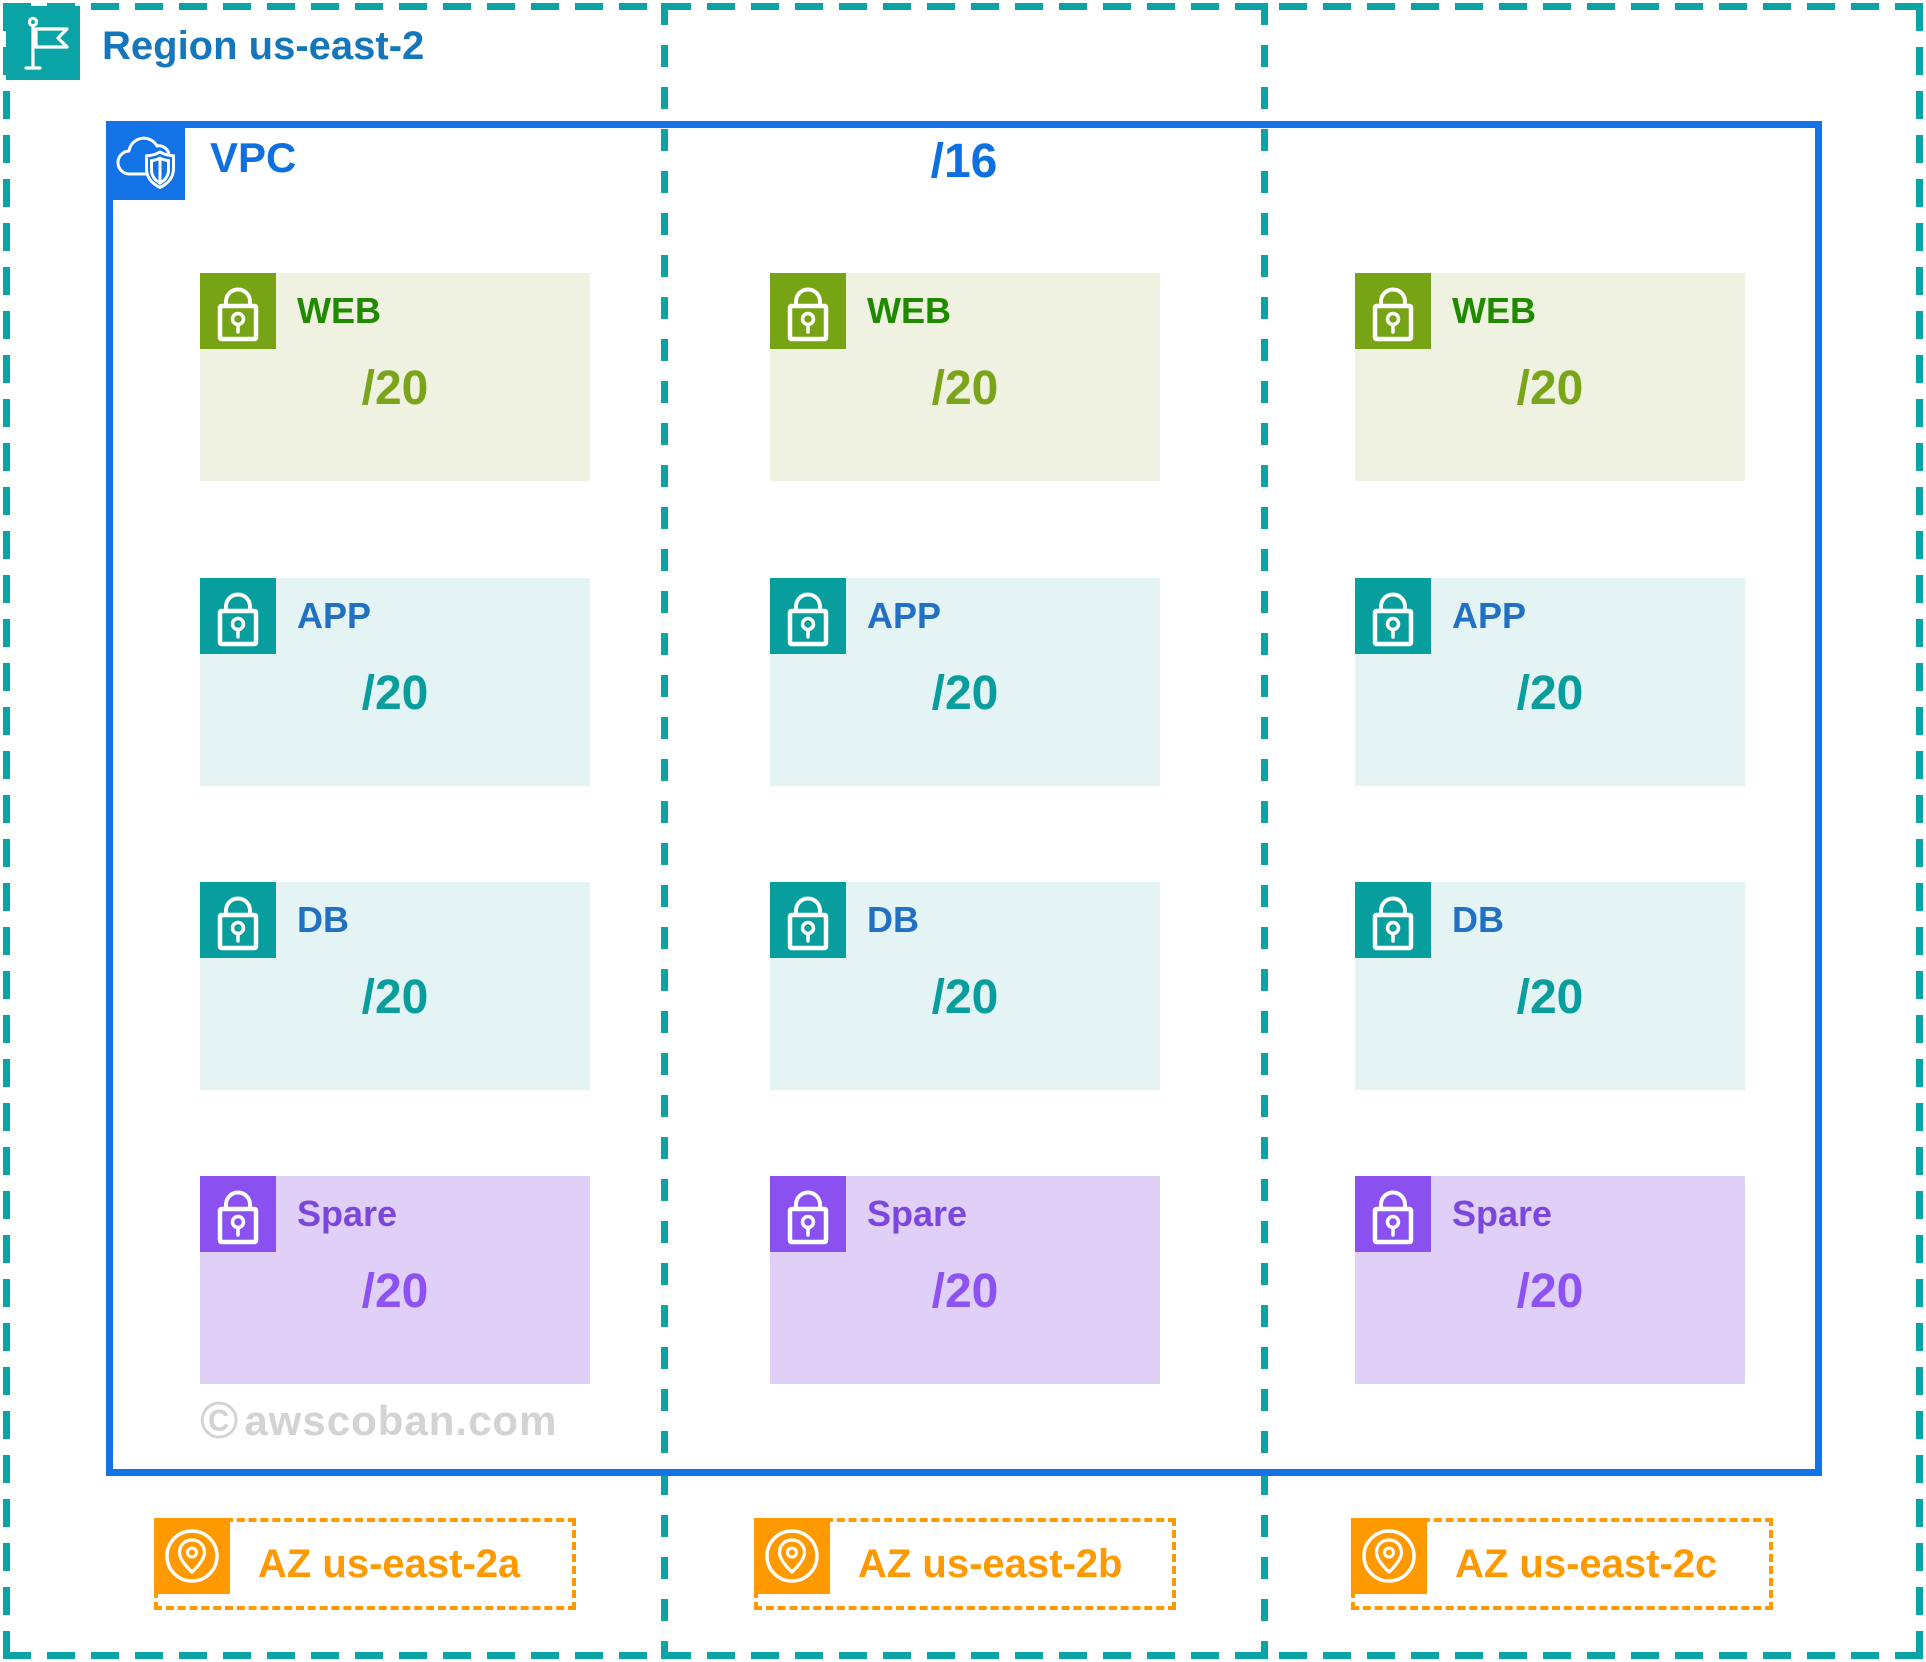 The height and width of the screenshot is (1662, 1926). I want to click on az-box-2: AZ us-east-2b, so click(965, 1564).